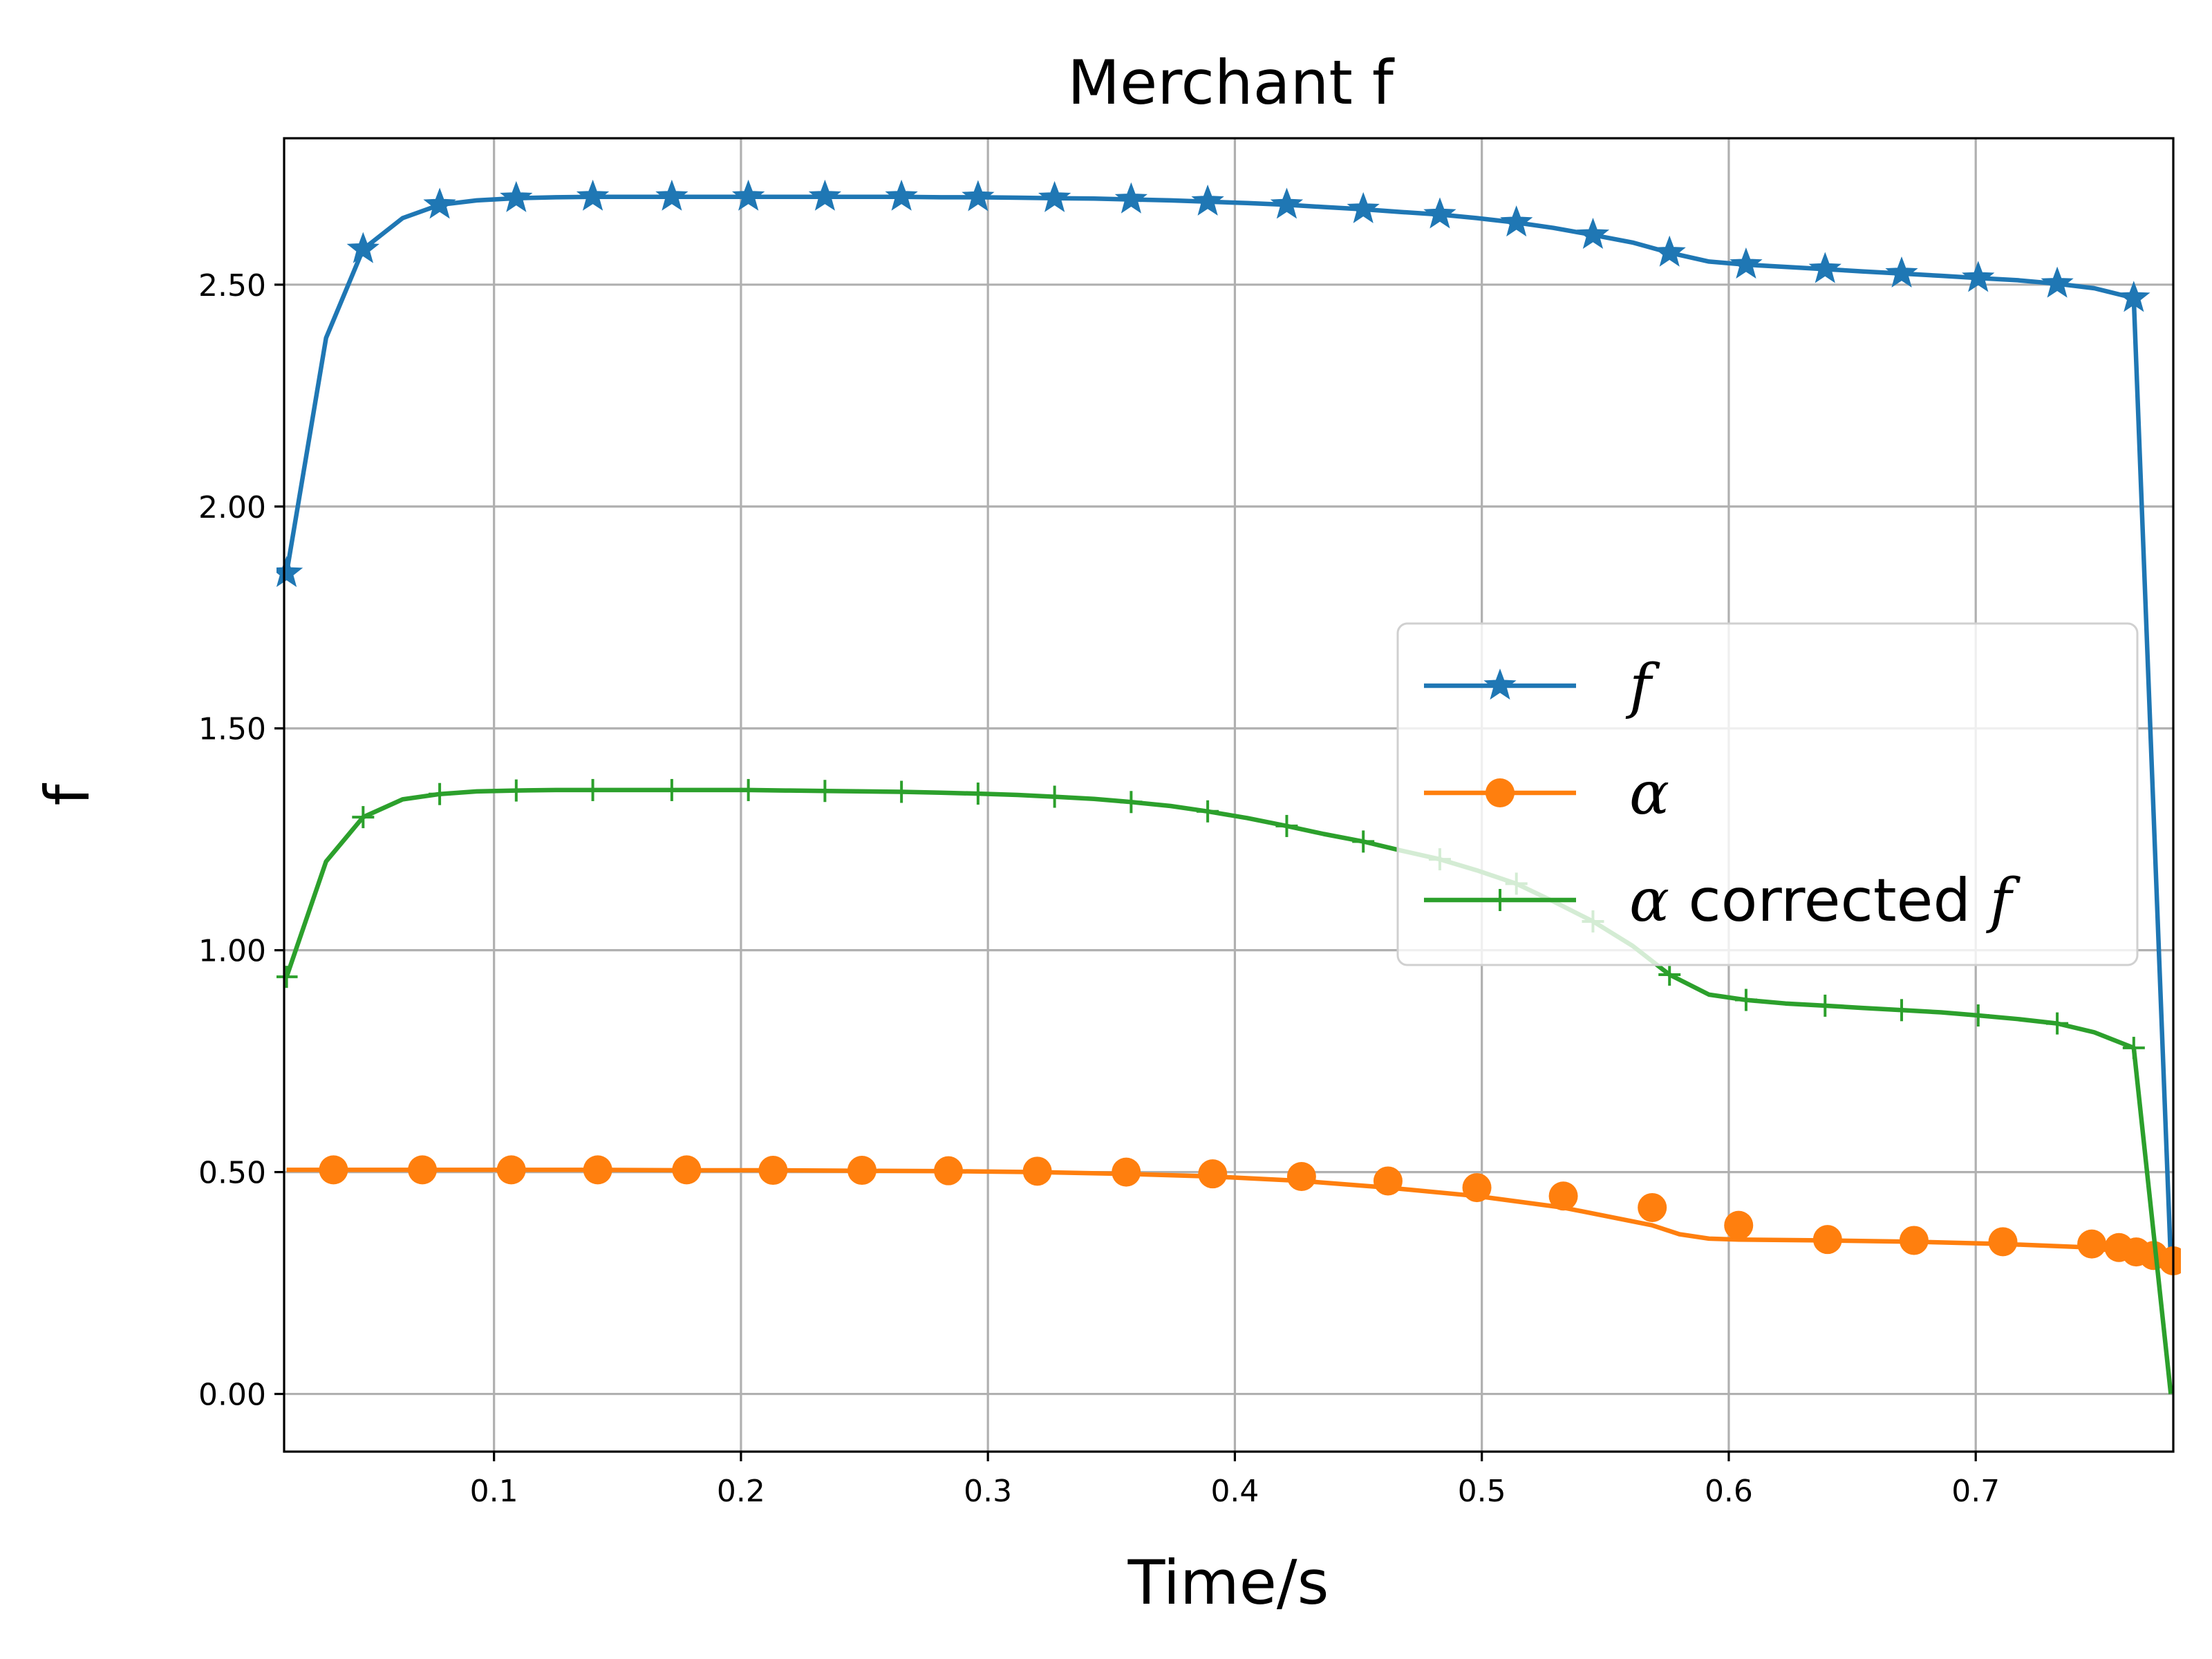 Image resolution: width=2212 pixels, height=1659 pixels. What do you see at coordinates (1729, 1492) in the screenshot?
I see `x-tick-label: 0.6` at bounding box center [1729, 1492].